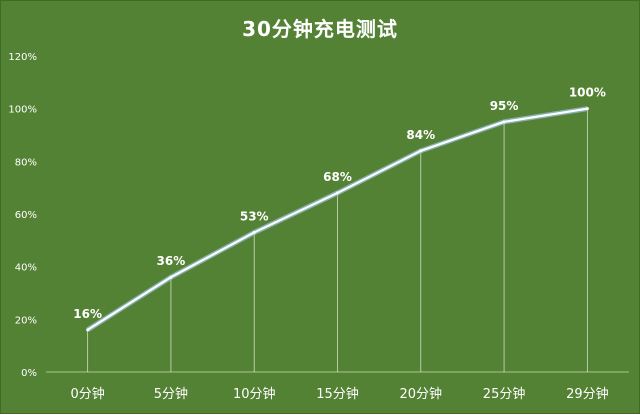 The height and width of the screenshot is (415, 640). I want to click on y-tick-label: 60%, so click(26, 215).